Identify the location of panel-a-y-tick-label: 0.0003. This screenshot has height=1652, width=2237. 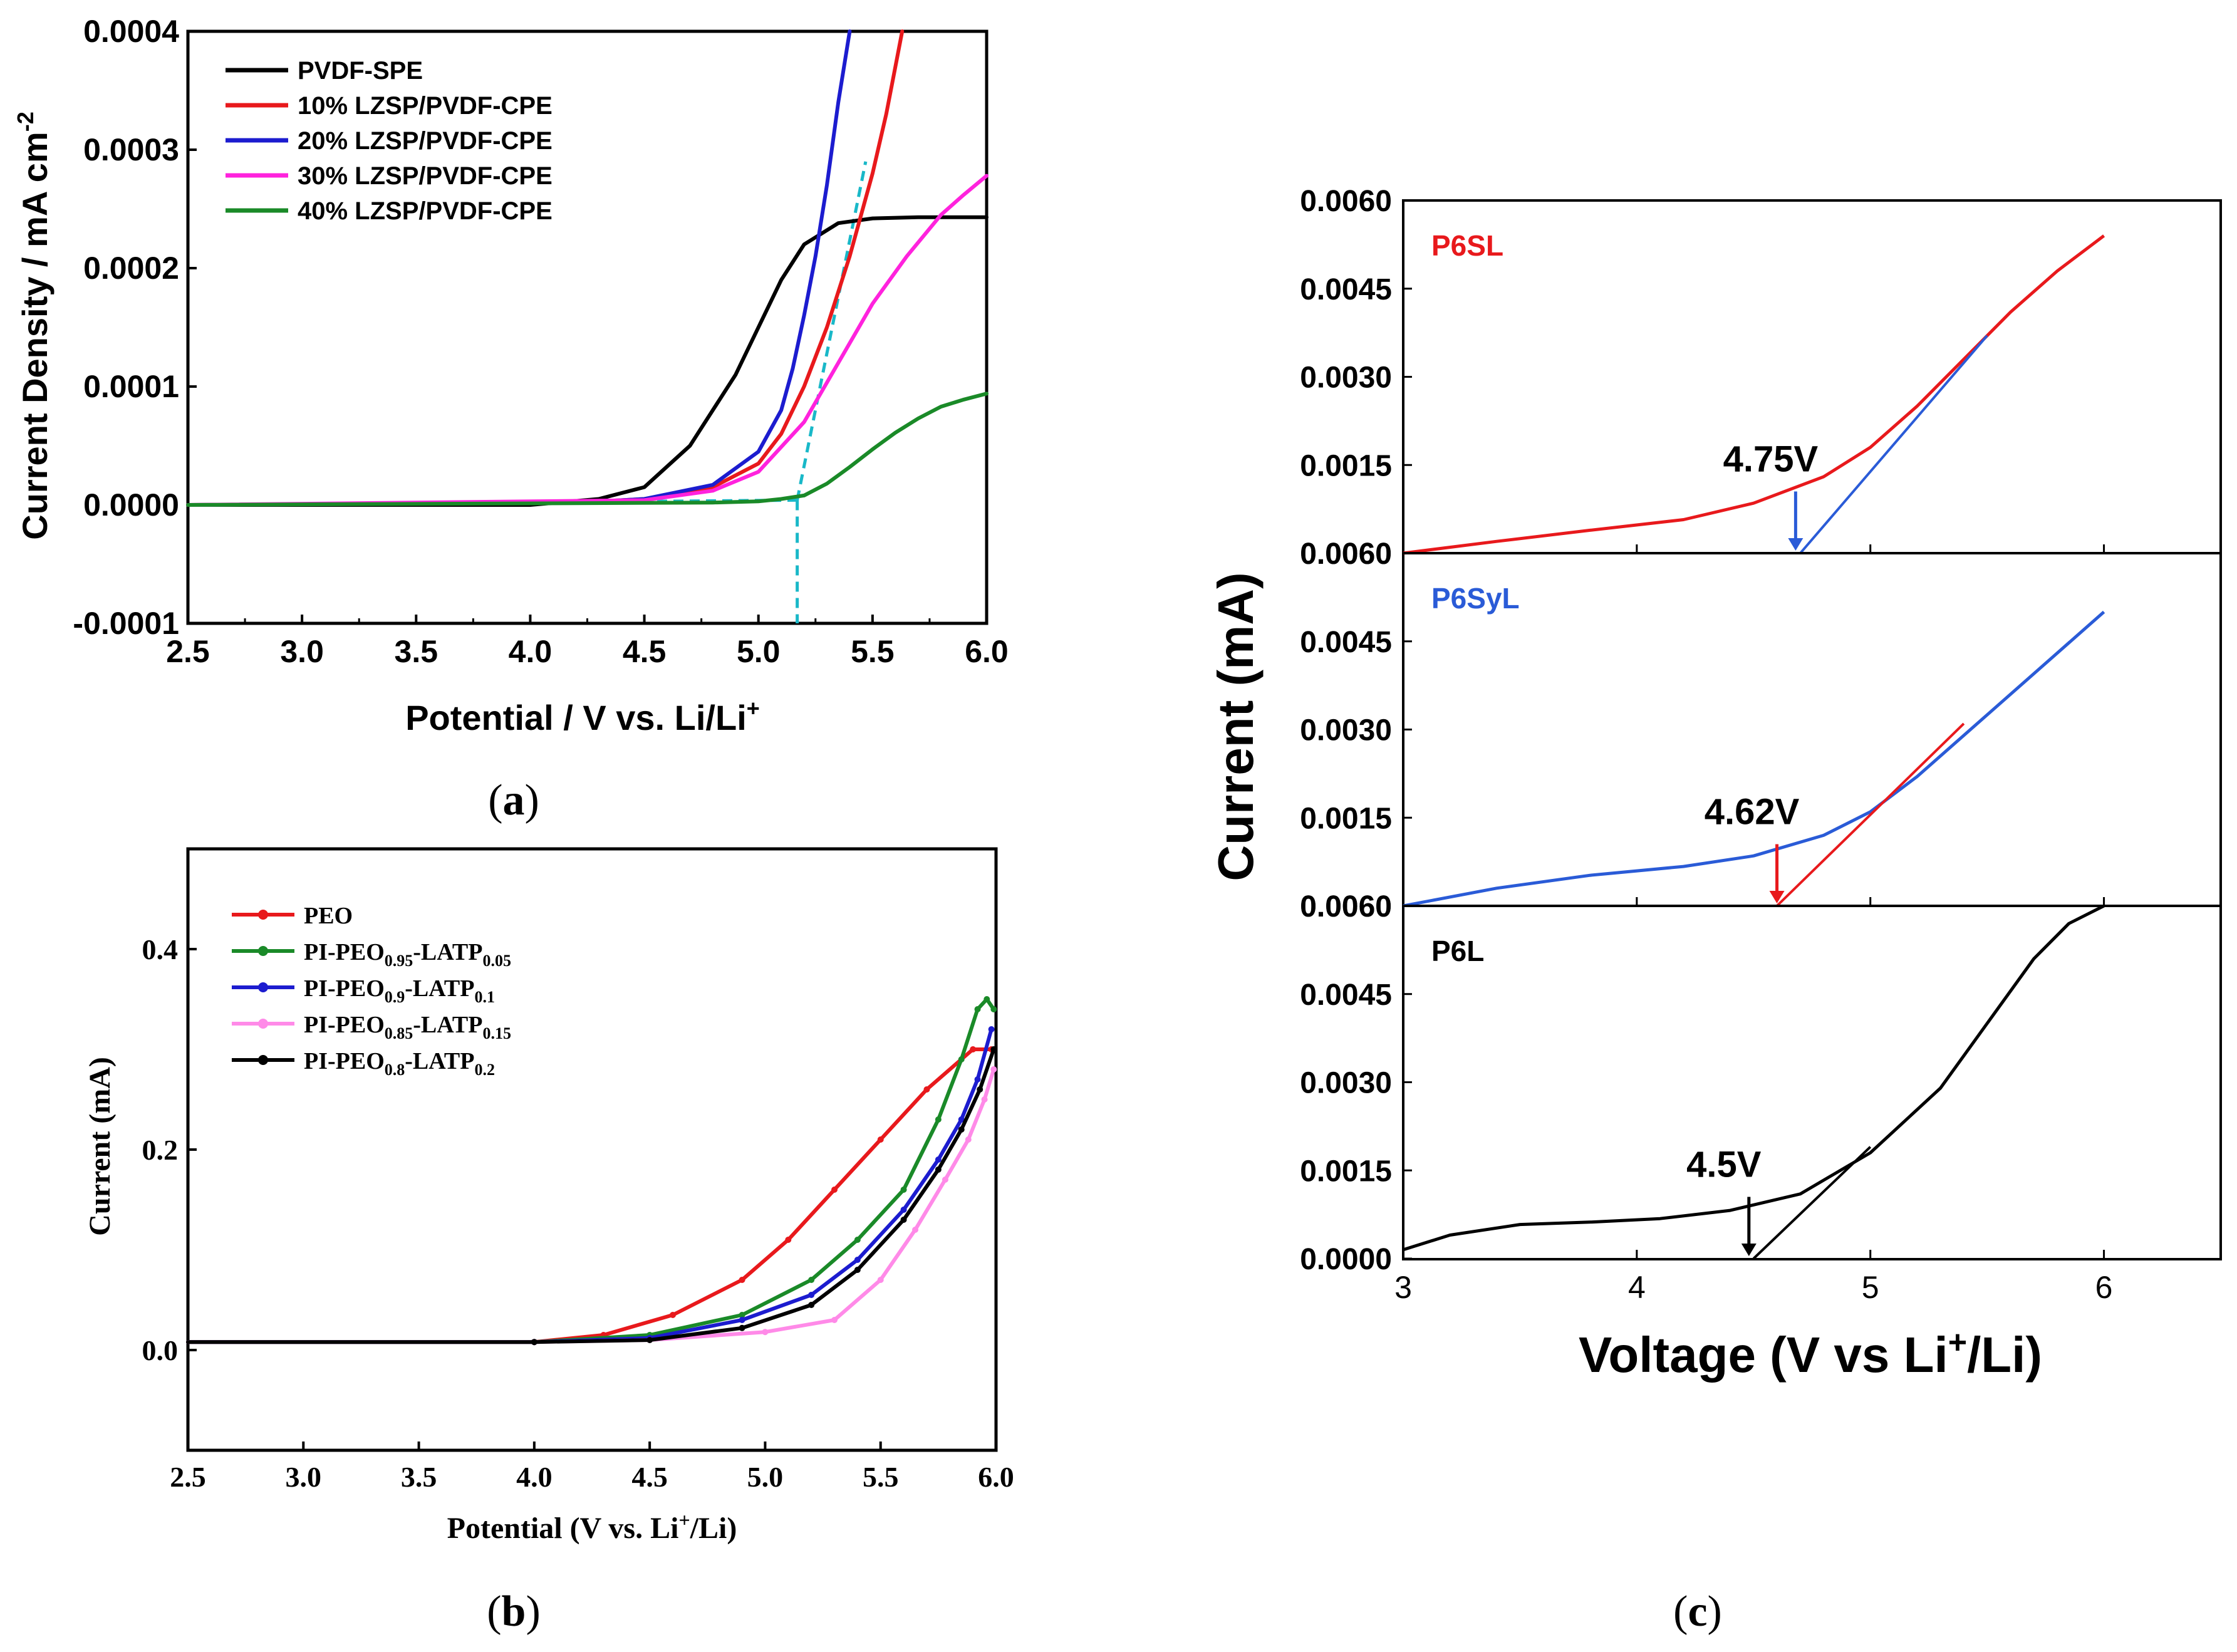
(131, 149).